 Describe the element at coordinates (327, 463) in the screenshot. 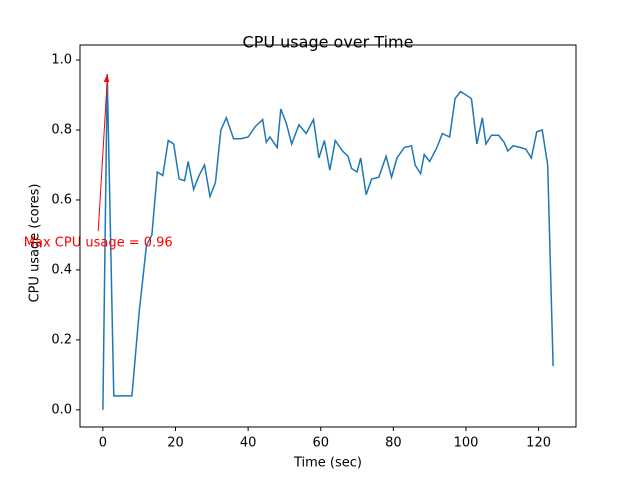

I see `x-axis-label: Time (sec)` at that location.